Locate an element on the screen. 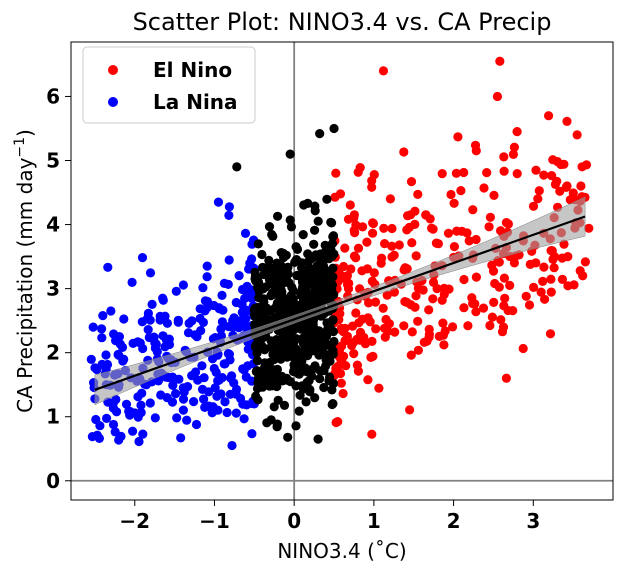 Image resolution: width=623 pixels, height=572 pixels. chart-title: Scatter Plot: NINO3.4 vs. CA Precip is located at coordinates (342, 22).